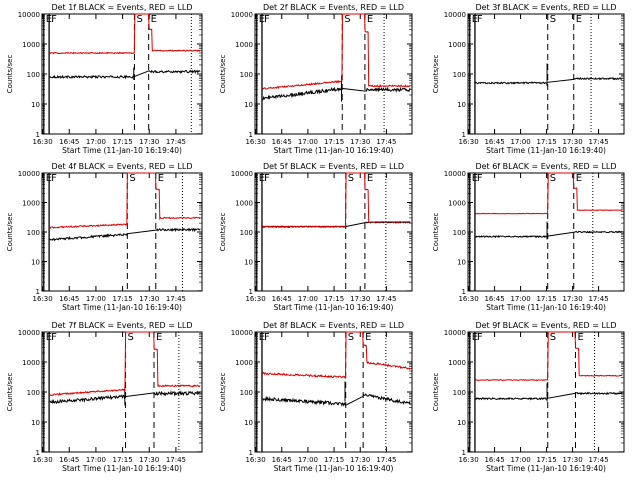 This screenshot has height=480, width=640. What do you see at coordinates (121, 325) in the screenshot?
I see `panel-title: Det 7f BLACK = Events, RED = LLD` at bounding box center [121, 325].